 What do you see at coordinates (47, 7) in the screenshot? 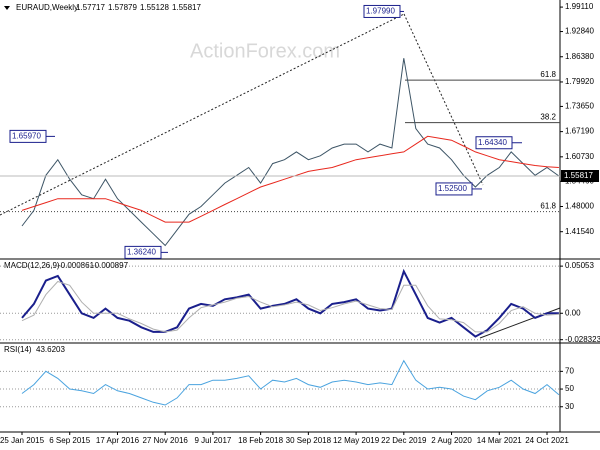
I see `chart-title: EURAUD,Weekly` at bounding box center [47, 7].